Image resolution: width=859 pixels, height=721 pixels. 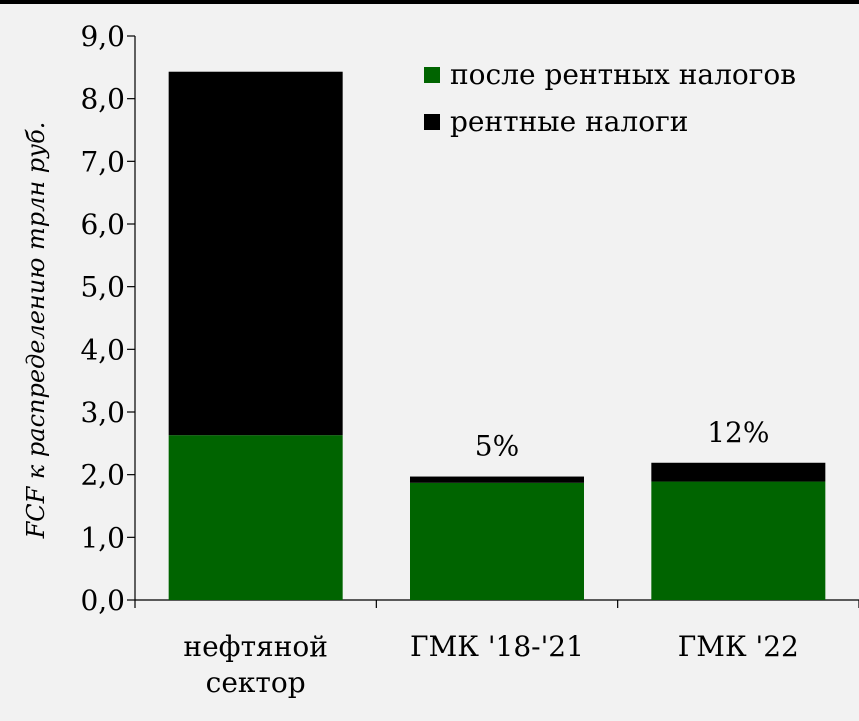 I want to click on y-tick-label: 4,0, so click(x=102, y=349).